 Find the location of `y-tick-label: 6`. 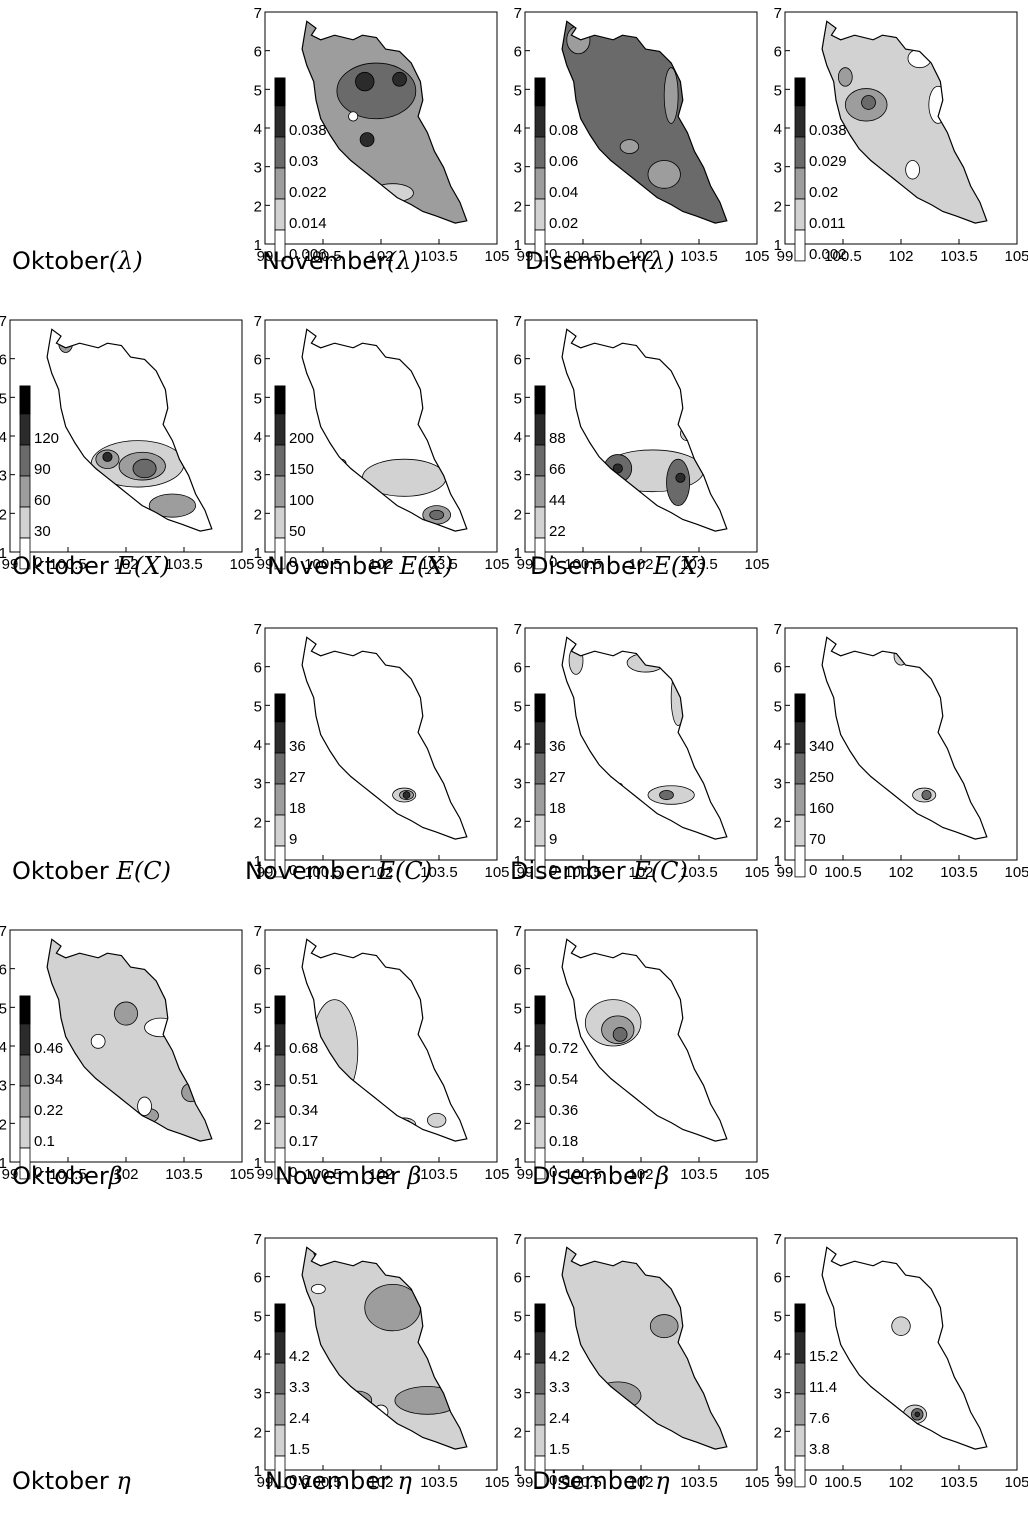

y-tick-label: 6 is located at coordinates (518, 970).